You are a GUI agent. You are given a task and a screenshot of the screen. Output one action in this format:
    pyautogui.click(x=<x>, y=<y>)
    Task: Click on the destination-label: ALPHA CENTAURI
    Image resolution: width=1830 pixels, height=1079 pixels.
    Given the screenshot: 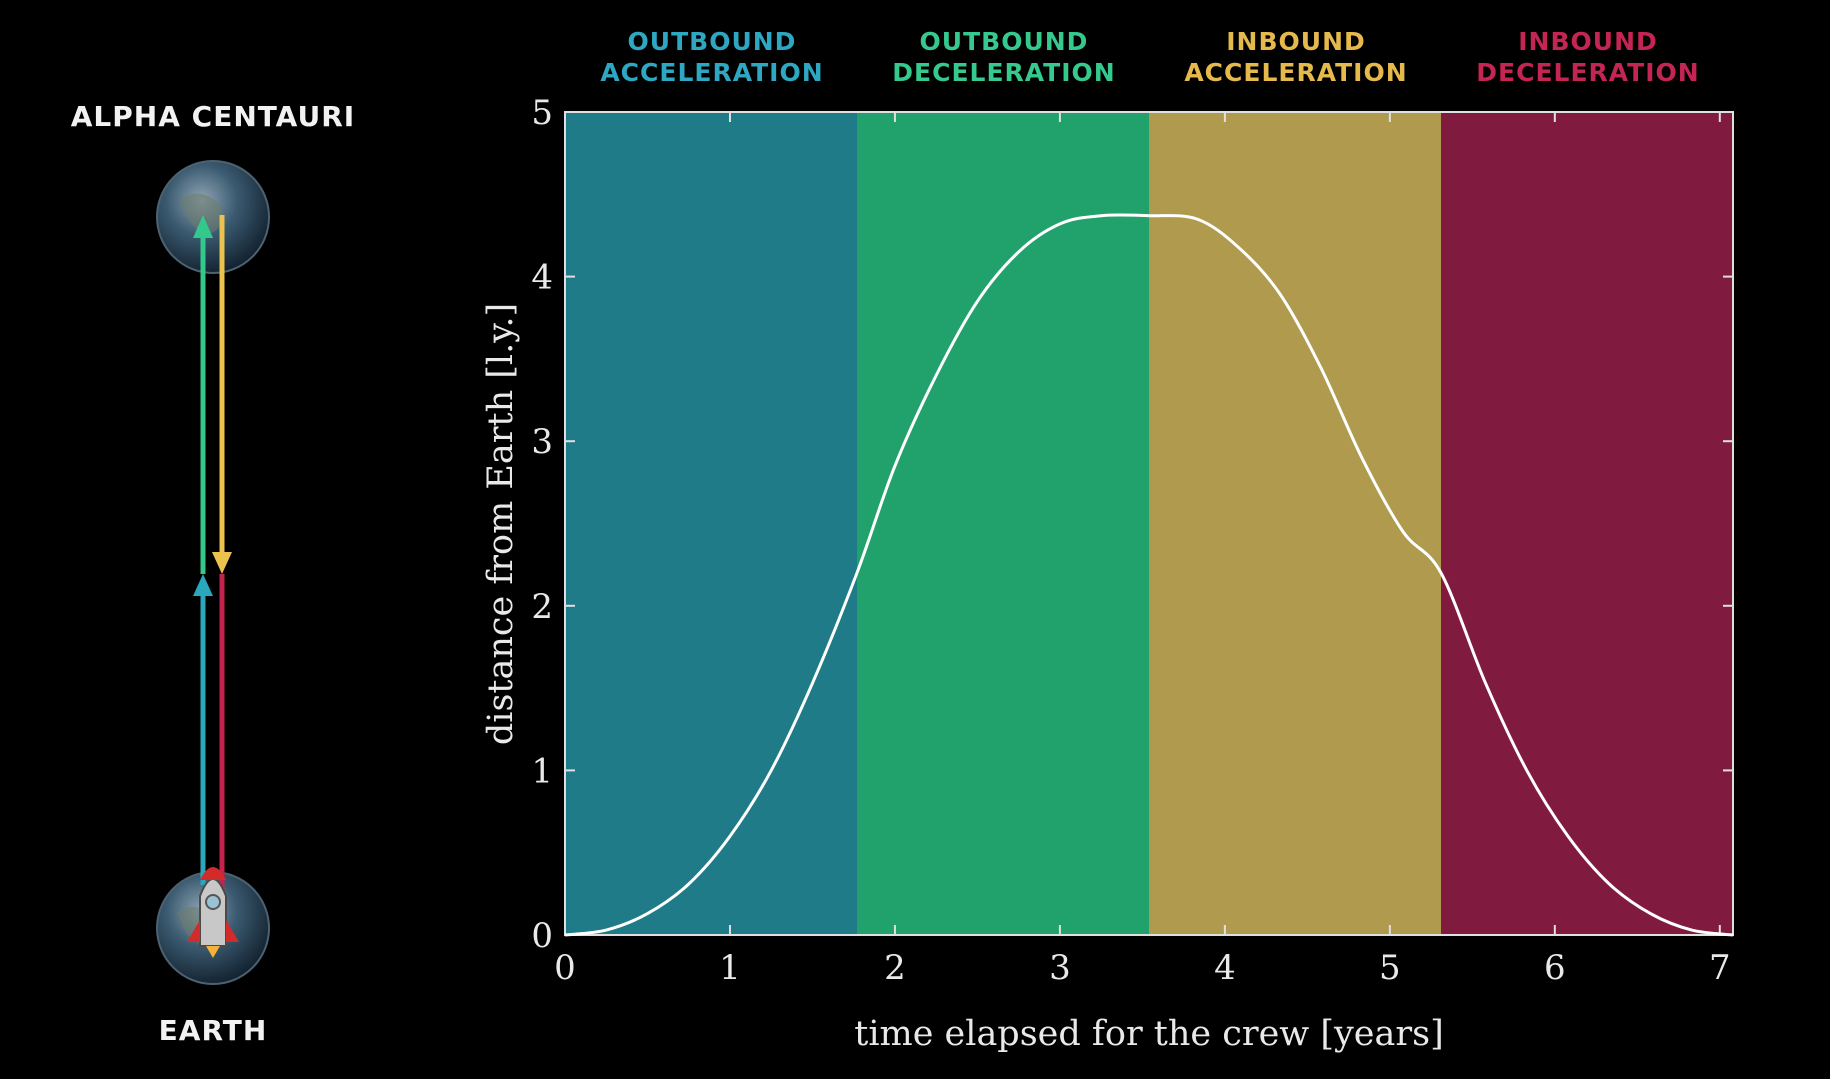 What is the action you would take?
    pyautogui.click(x=213, y=116)
    